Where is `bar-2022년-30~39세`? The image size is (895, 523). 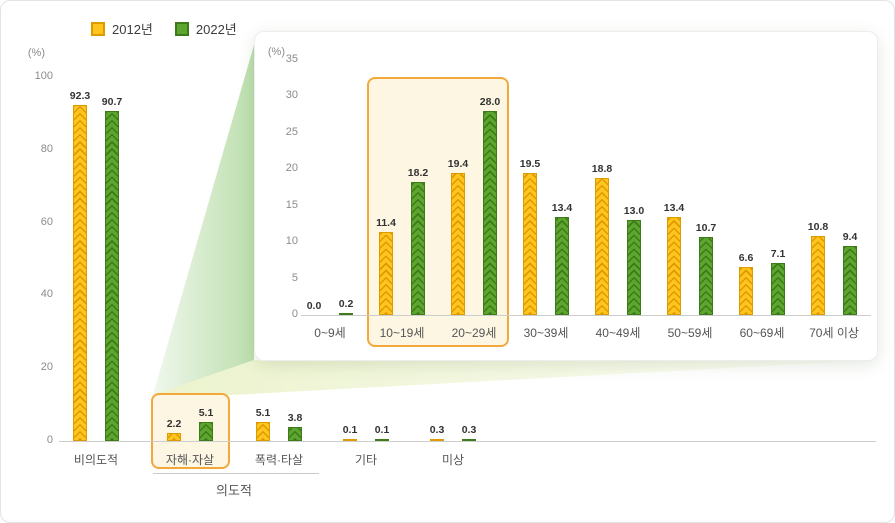
bar-2022년-30~39세 is located at coordinates (562, 266).